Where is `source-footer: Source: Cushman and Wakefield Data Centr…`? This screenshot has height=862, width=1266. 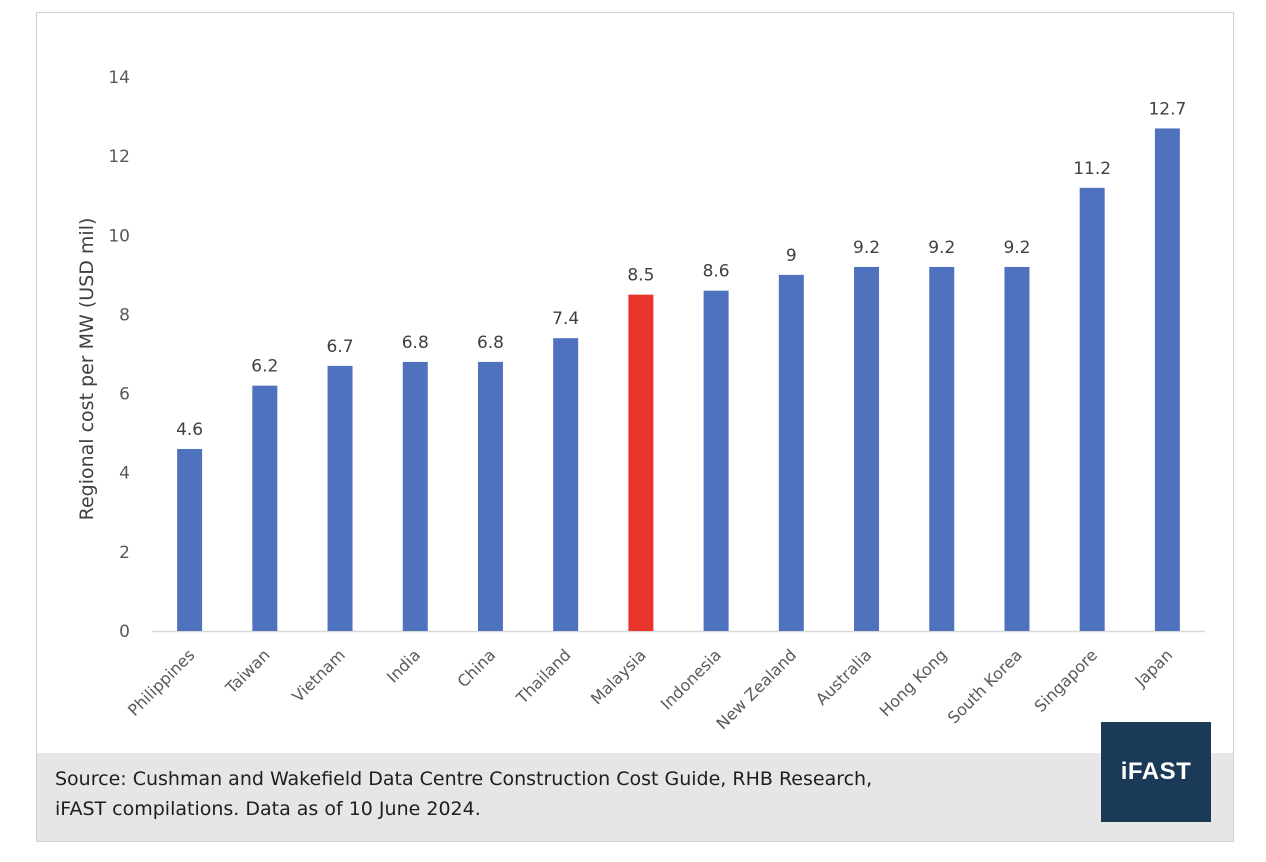 source-footer: Source: Cushman and Wakefield Data Centr… is located at coordinates (635, 797).